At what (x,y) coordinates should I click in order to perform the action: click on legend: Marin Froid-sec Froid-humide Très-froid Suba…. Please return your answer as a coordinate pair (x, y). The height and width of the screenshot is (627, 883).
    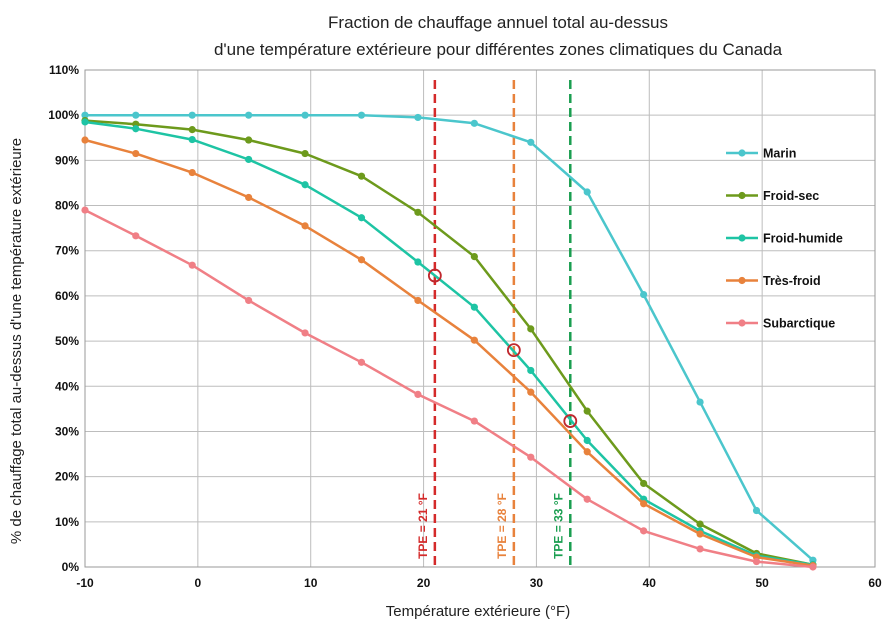
    Looking at the image, I should click on (784, 239).